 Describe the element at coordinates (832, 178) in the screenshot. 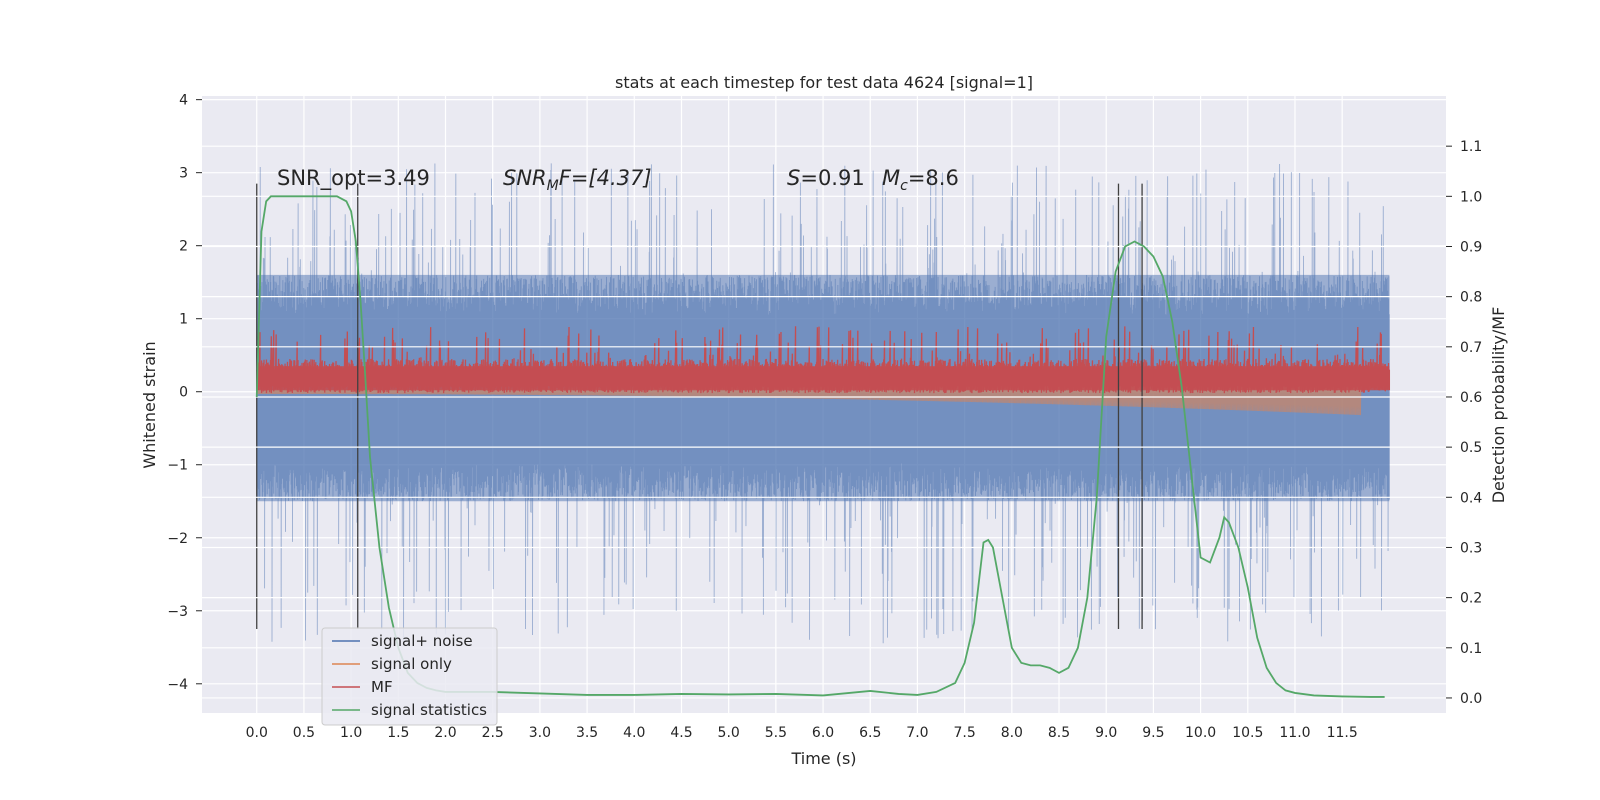

I see `annotation-s-val: =0.91` at that location.